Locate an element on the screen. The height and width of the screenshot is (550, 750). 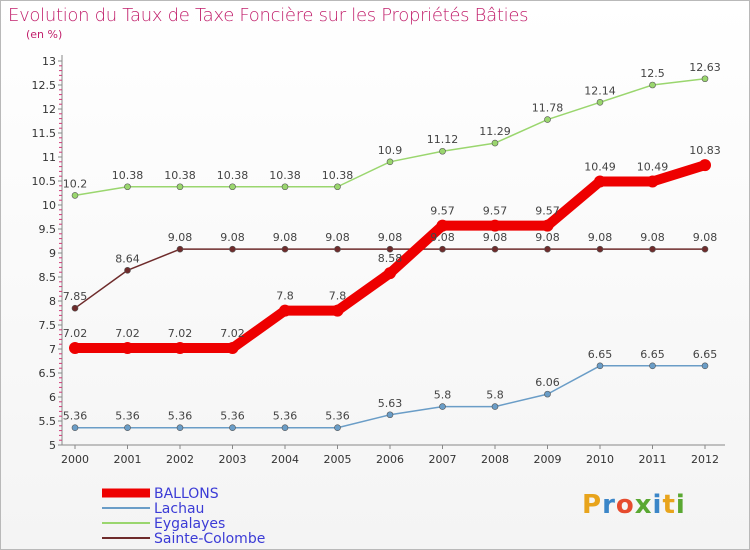
x-tick-label: 2002 is located at coordinates (180, 459).